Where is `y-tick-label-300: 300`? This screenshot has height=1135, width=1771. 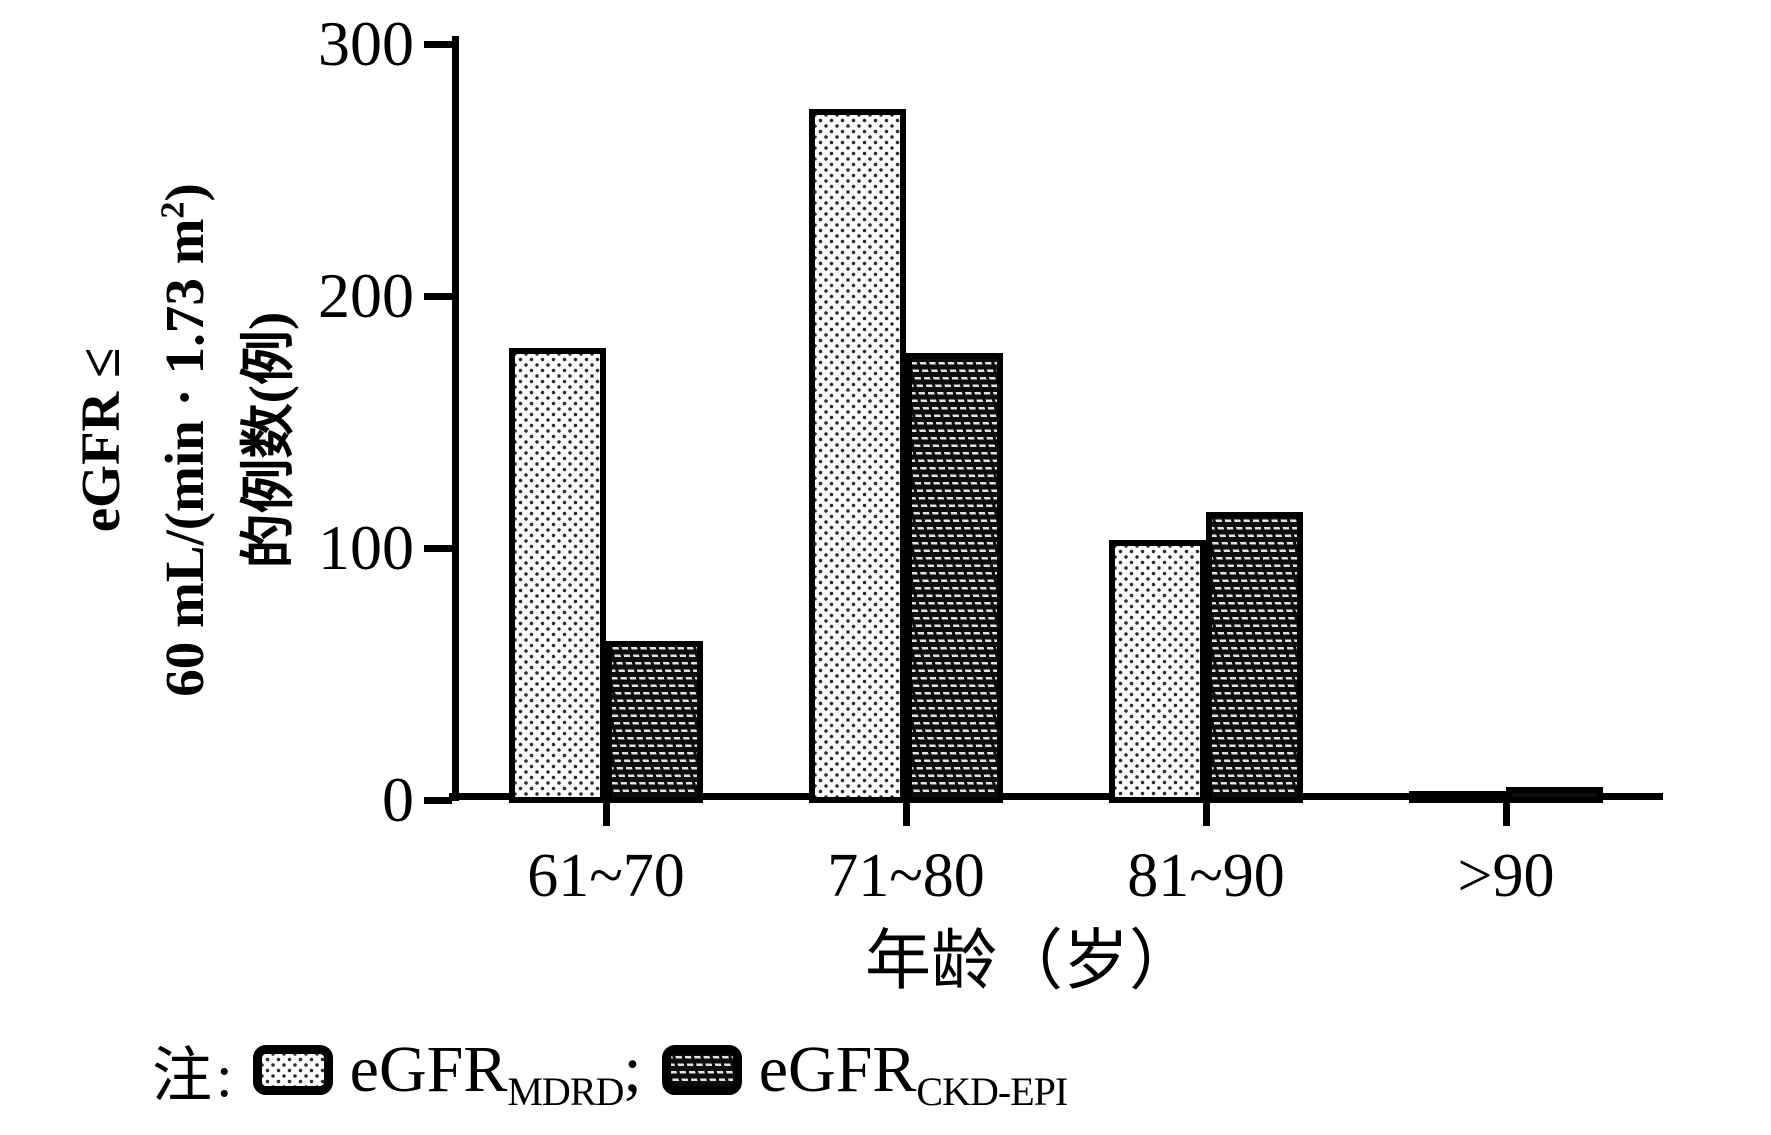 y-tick-label-300: 300 is located at coordinates (366, 43).